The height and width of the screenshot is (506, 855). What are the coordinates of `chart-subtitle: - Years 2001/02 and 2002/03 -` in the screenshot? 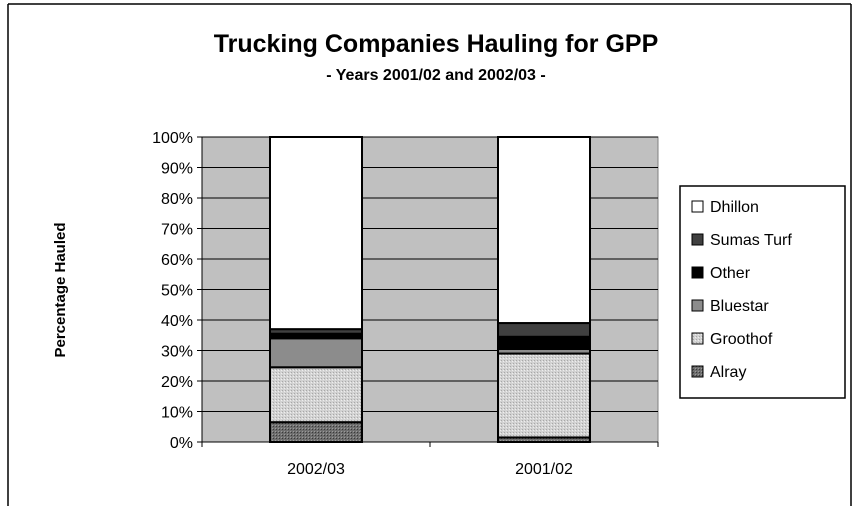 It's located at (435, 75).